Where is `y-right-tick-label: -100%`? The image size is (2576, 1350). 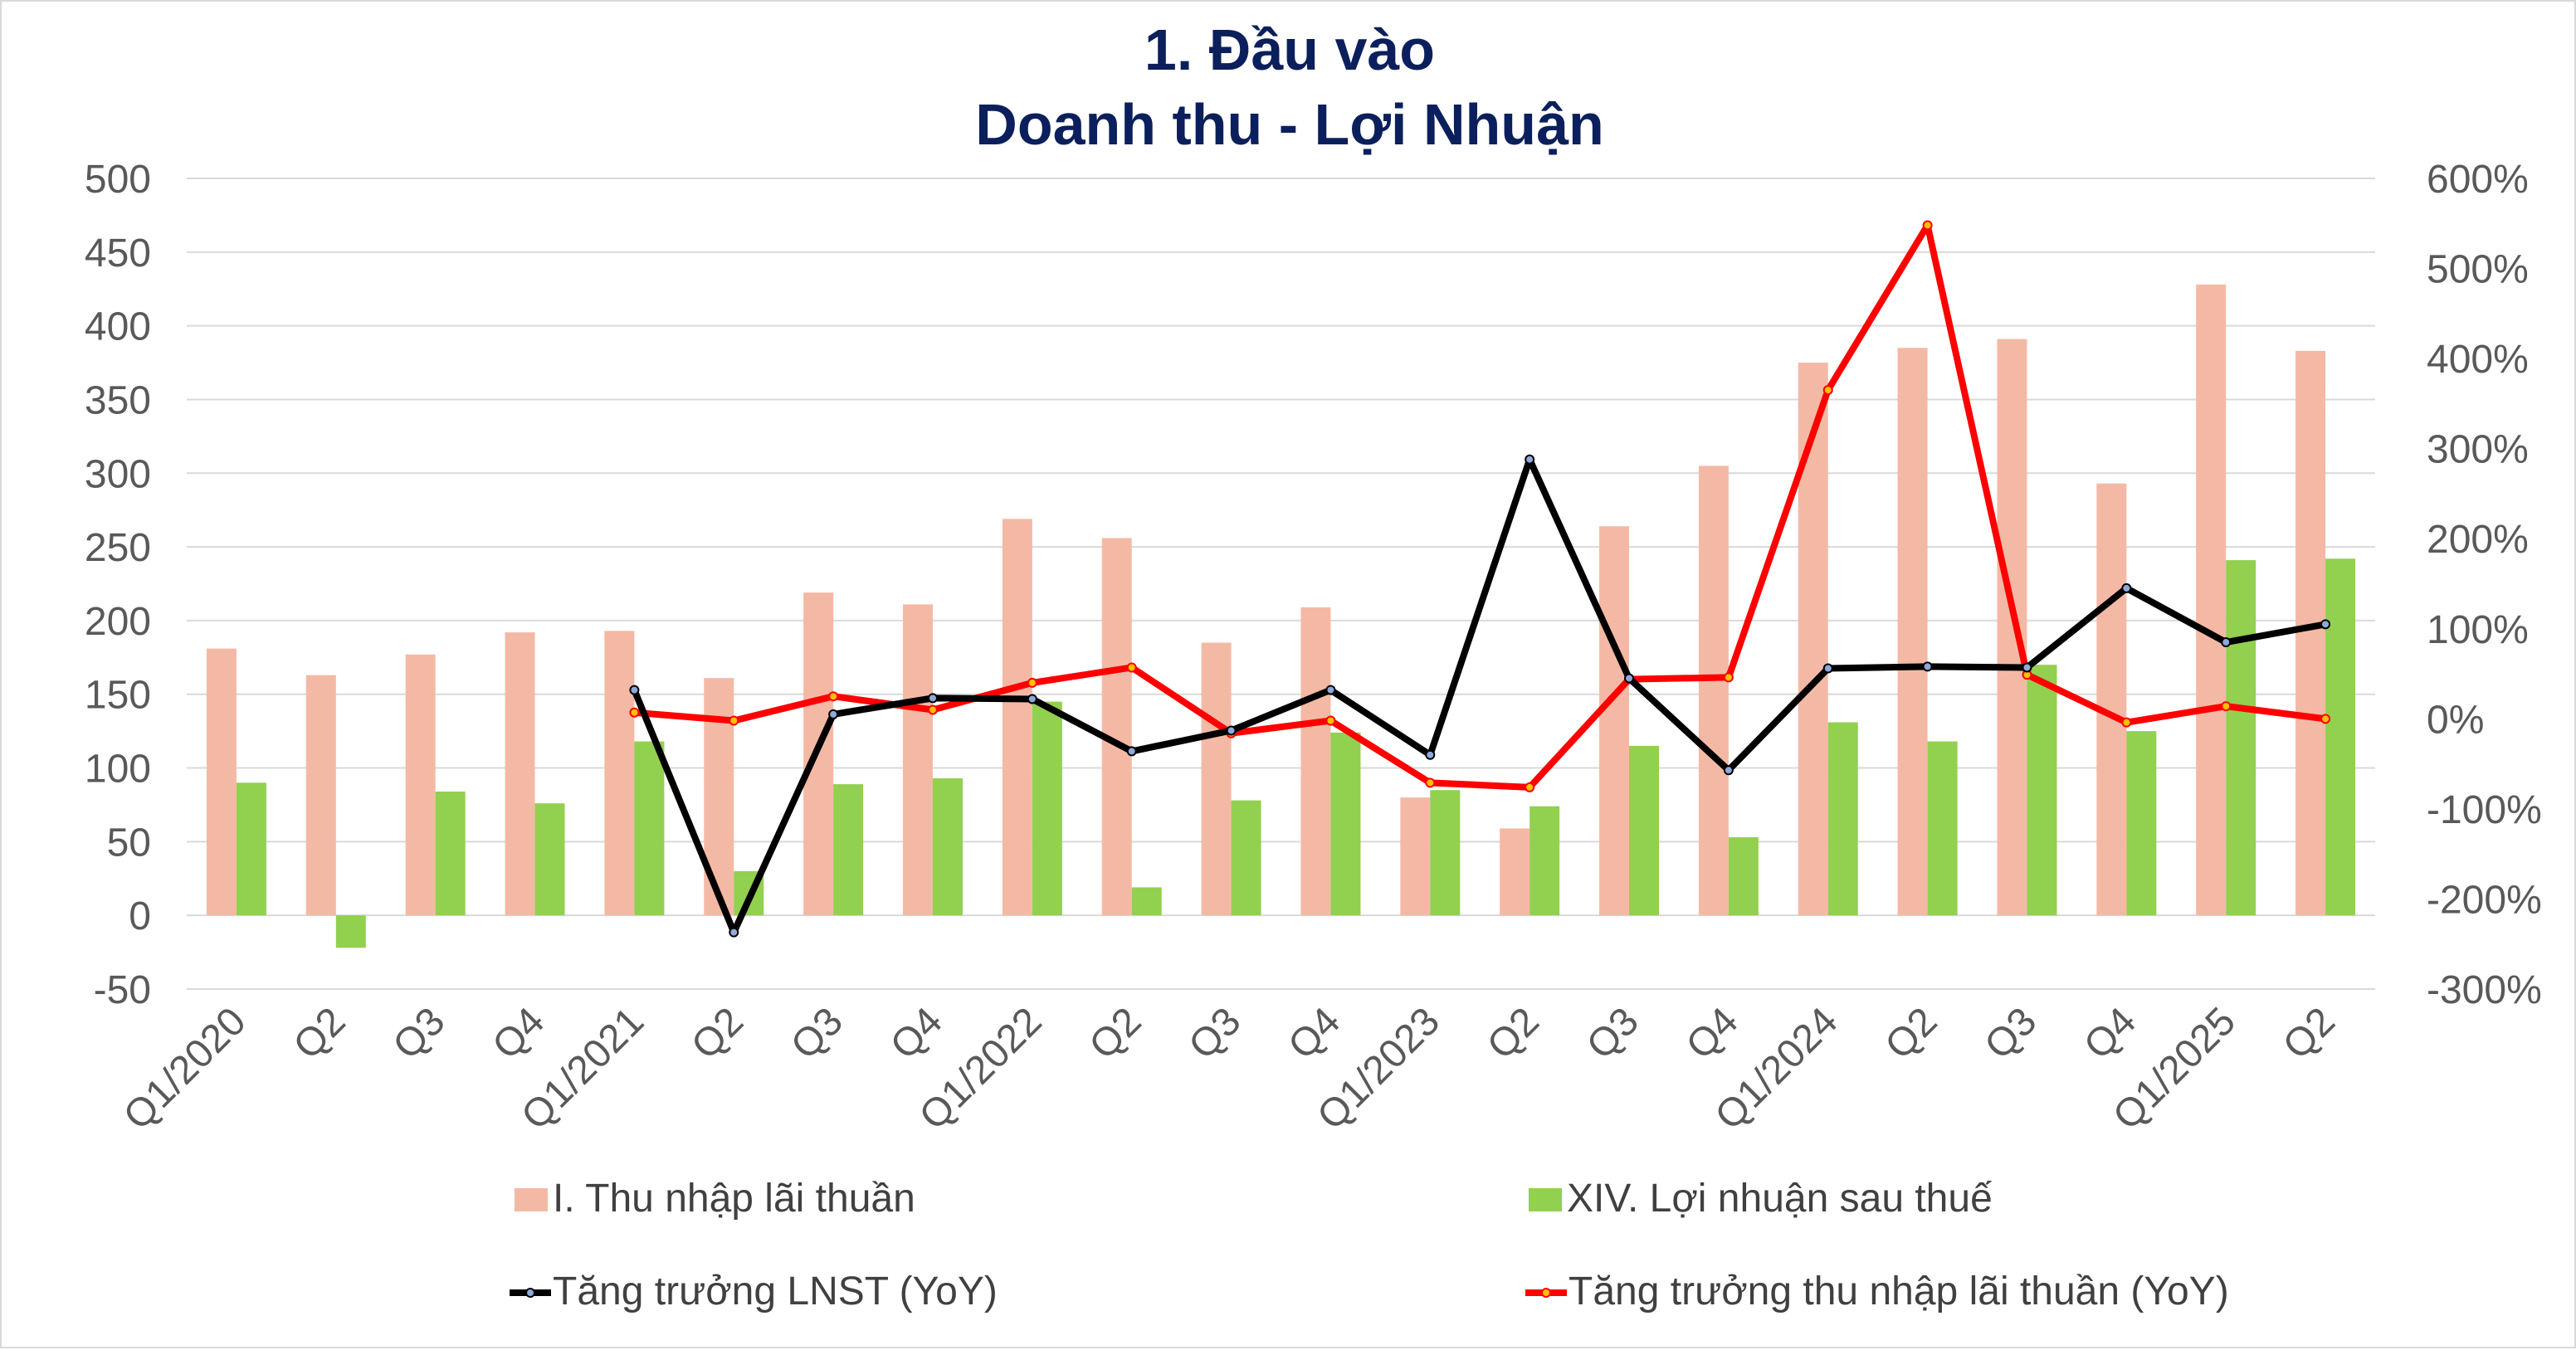 y-right-tick-label: -100% is located at coordinates (2484, 810).